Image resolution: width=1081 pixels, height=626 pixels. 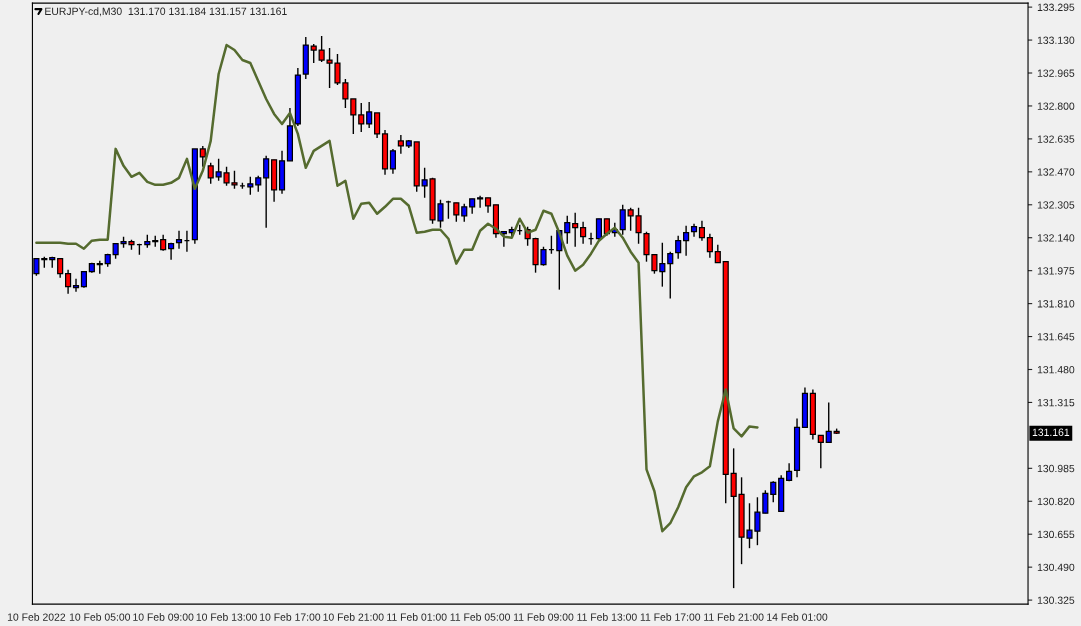 I want to click on x-tick-label: 10 Feb 13:00, so click(x=226, y=617).